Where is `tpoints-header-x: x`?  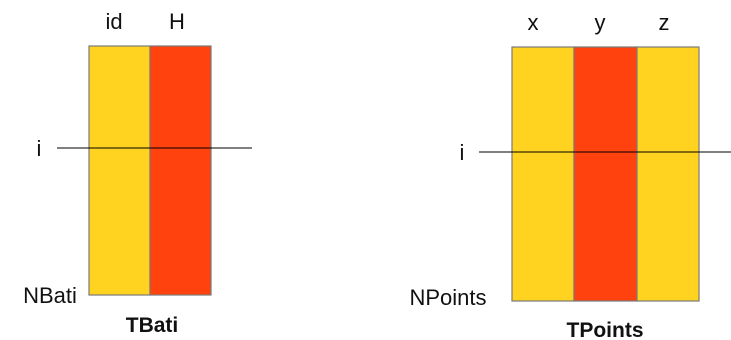
tpoints-header-x: x is located at coordinates (533, 22).